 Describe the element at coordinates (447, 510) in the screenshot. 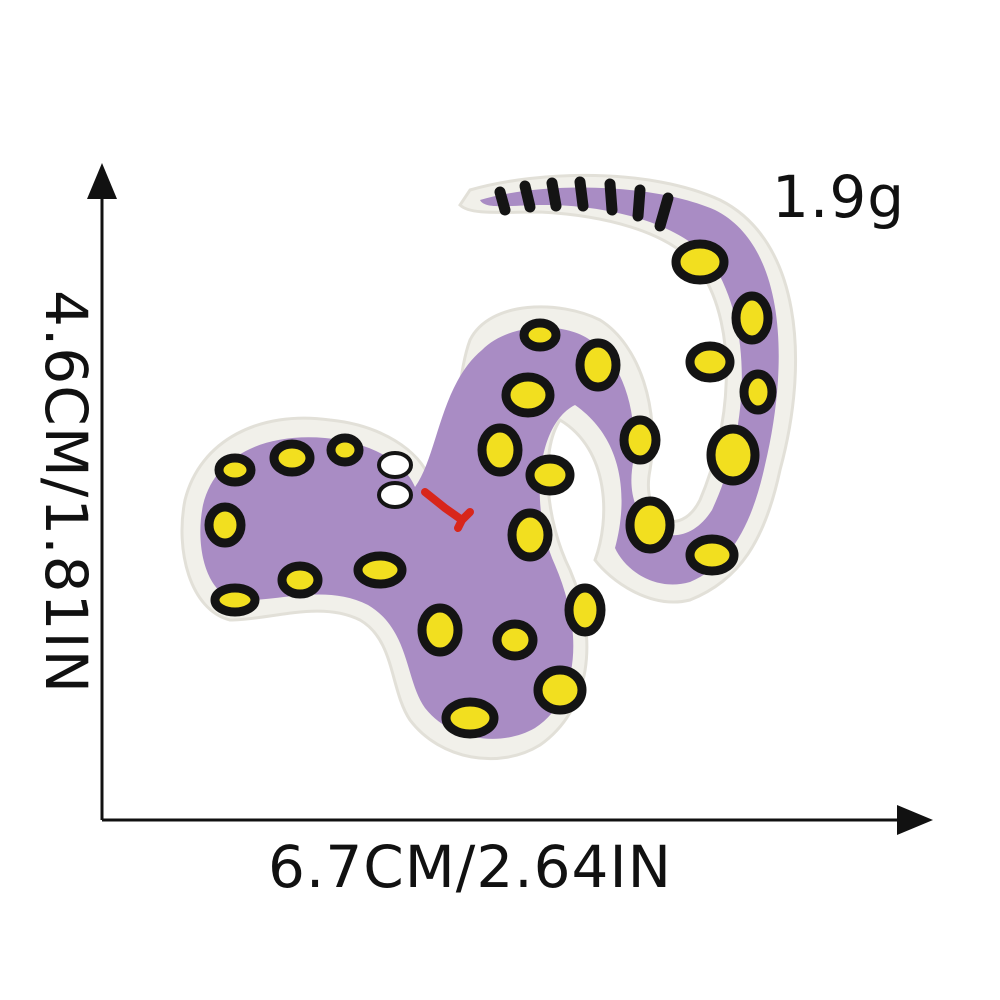

I see `snake-tongue-icon` at that location.